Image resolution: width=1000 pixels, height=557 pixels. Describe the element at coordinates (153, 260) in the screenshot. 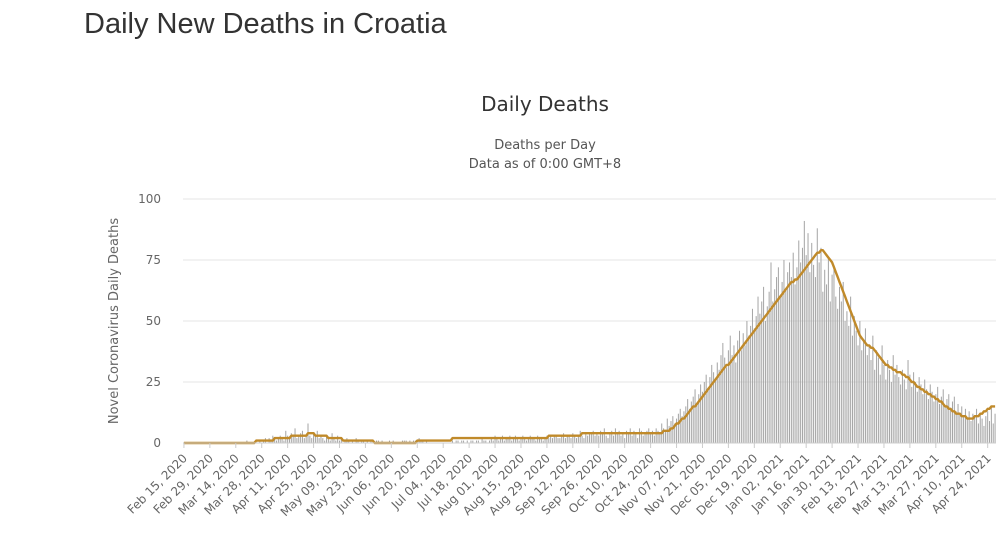

I see `y-tick-label: 75` at that location.